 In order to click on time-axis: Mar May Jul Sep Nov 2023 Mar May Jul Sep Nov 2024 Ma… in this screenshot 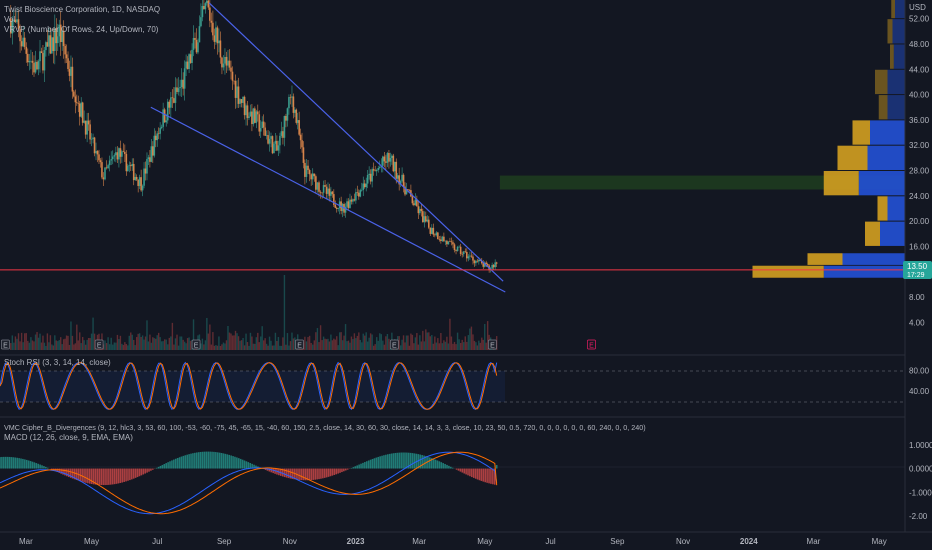, I will do `click(453, 541)`.